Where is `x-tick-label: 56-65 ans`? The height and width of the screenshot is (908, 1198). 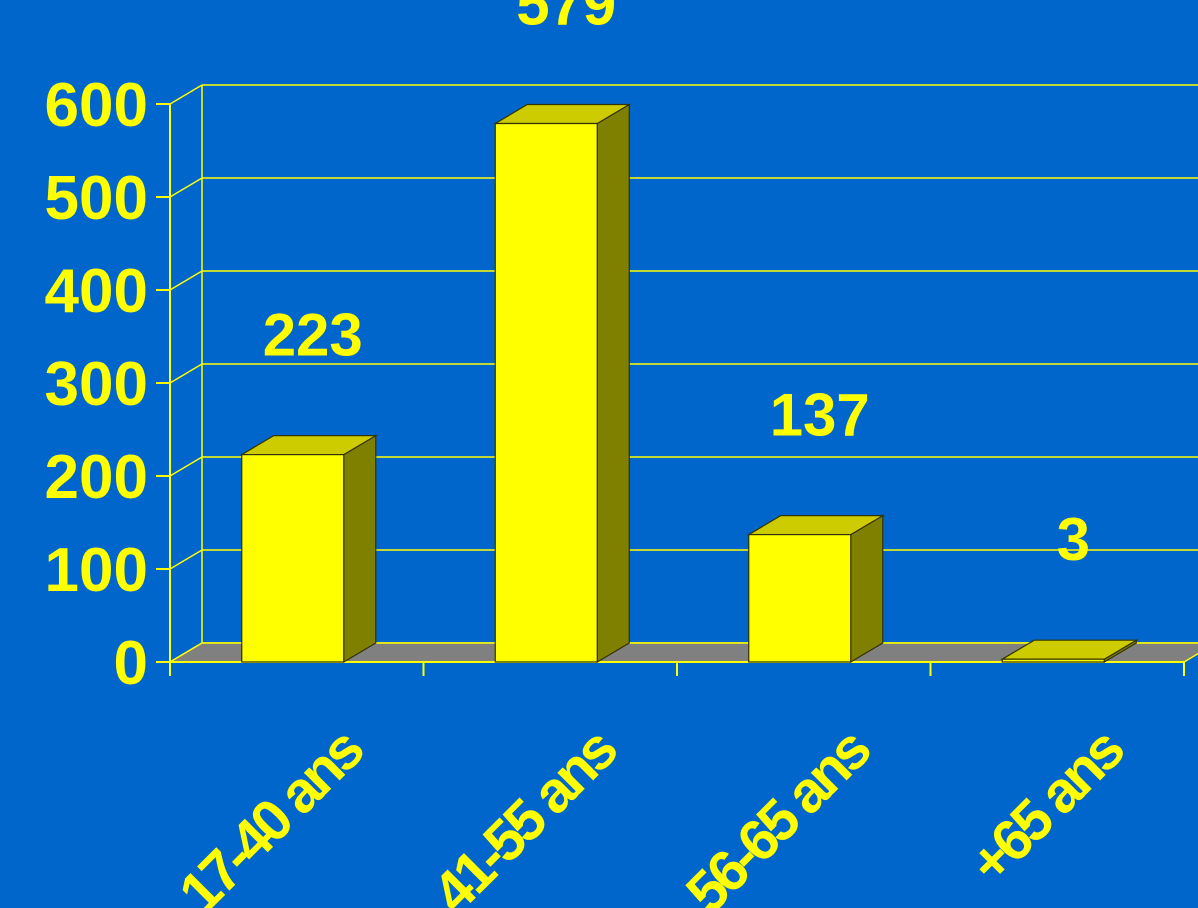 x-tick-label: 56-65 ans is located at coordinates (778, 812).